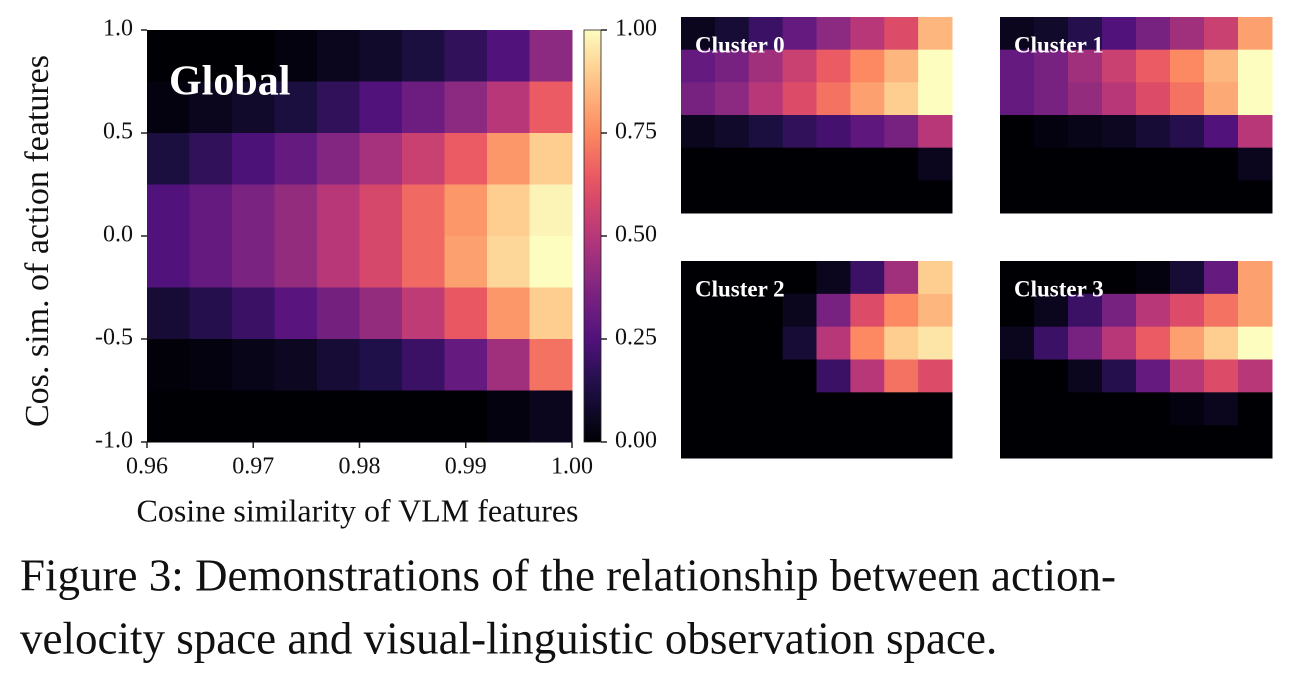  What do you see at coordinates (636, 235) in the screenshot?
I see `colorbar-tick-label: 0.50` at bounding box center [636, 235].